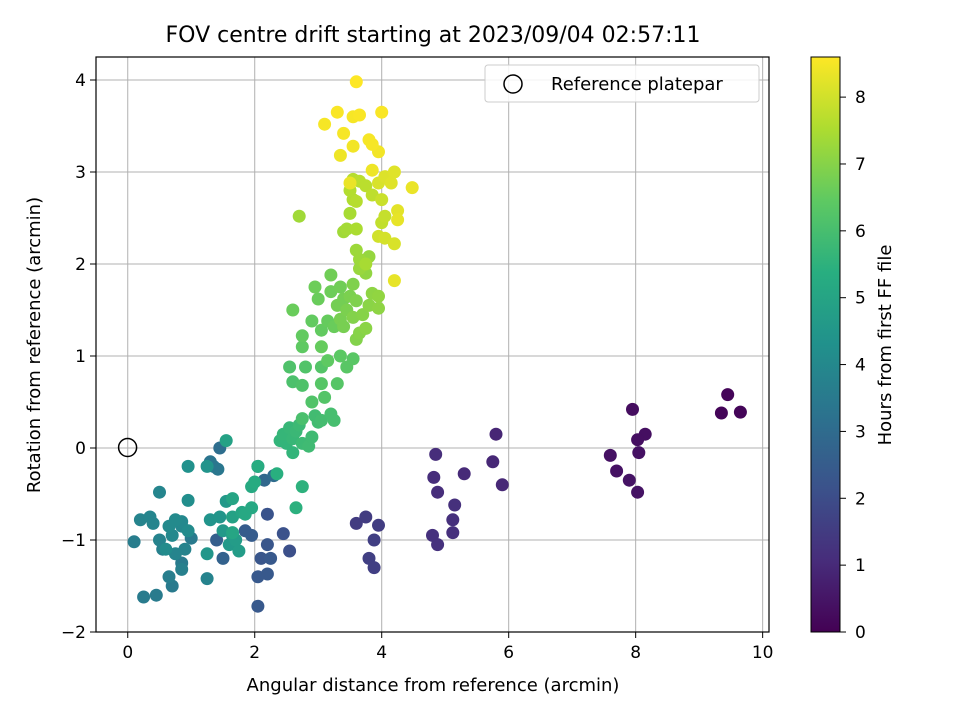 The image size is (960, 720). What do you see at coordinates (34, 345) in the screenshot?
I see `y-axis-label: Rotation from reference (arcmin)` at bounding box center [34, 345].